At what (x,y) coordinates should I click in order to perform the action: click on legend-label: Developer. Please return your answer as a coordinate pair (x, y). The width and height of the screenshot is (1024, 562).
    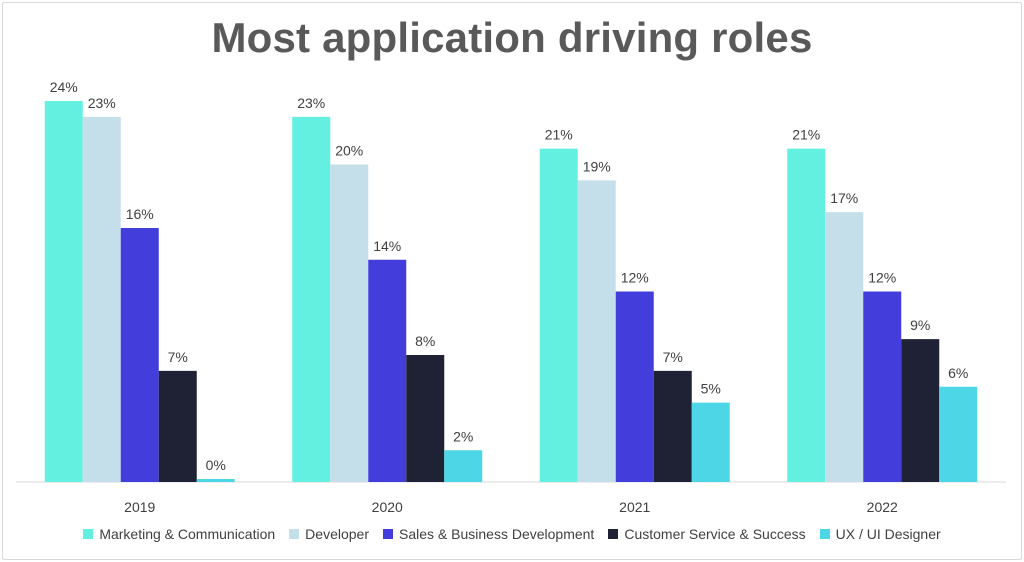
    Looking at the image, I should click on (337, 534).